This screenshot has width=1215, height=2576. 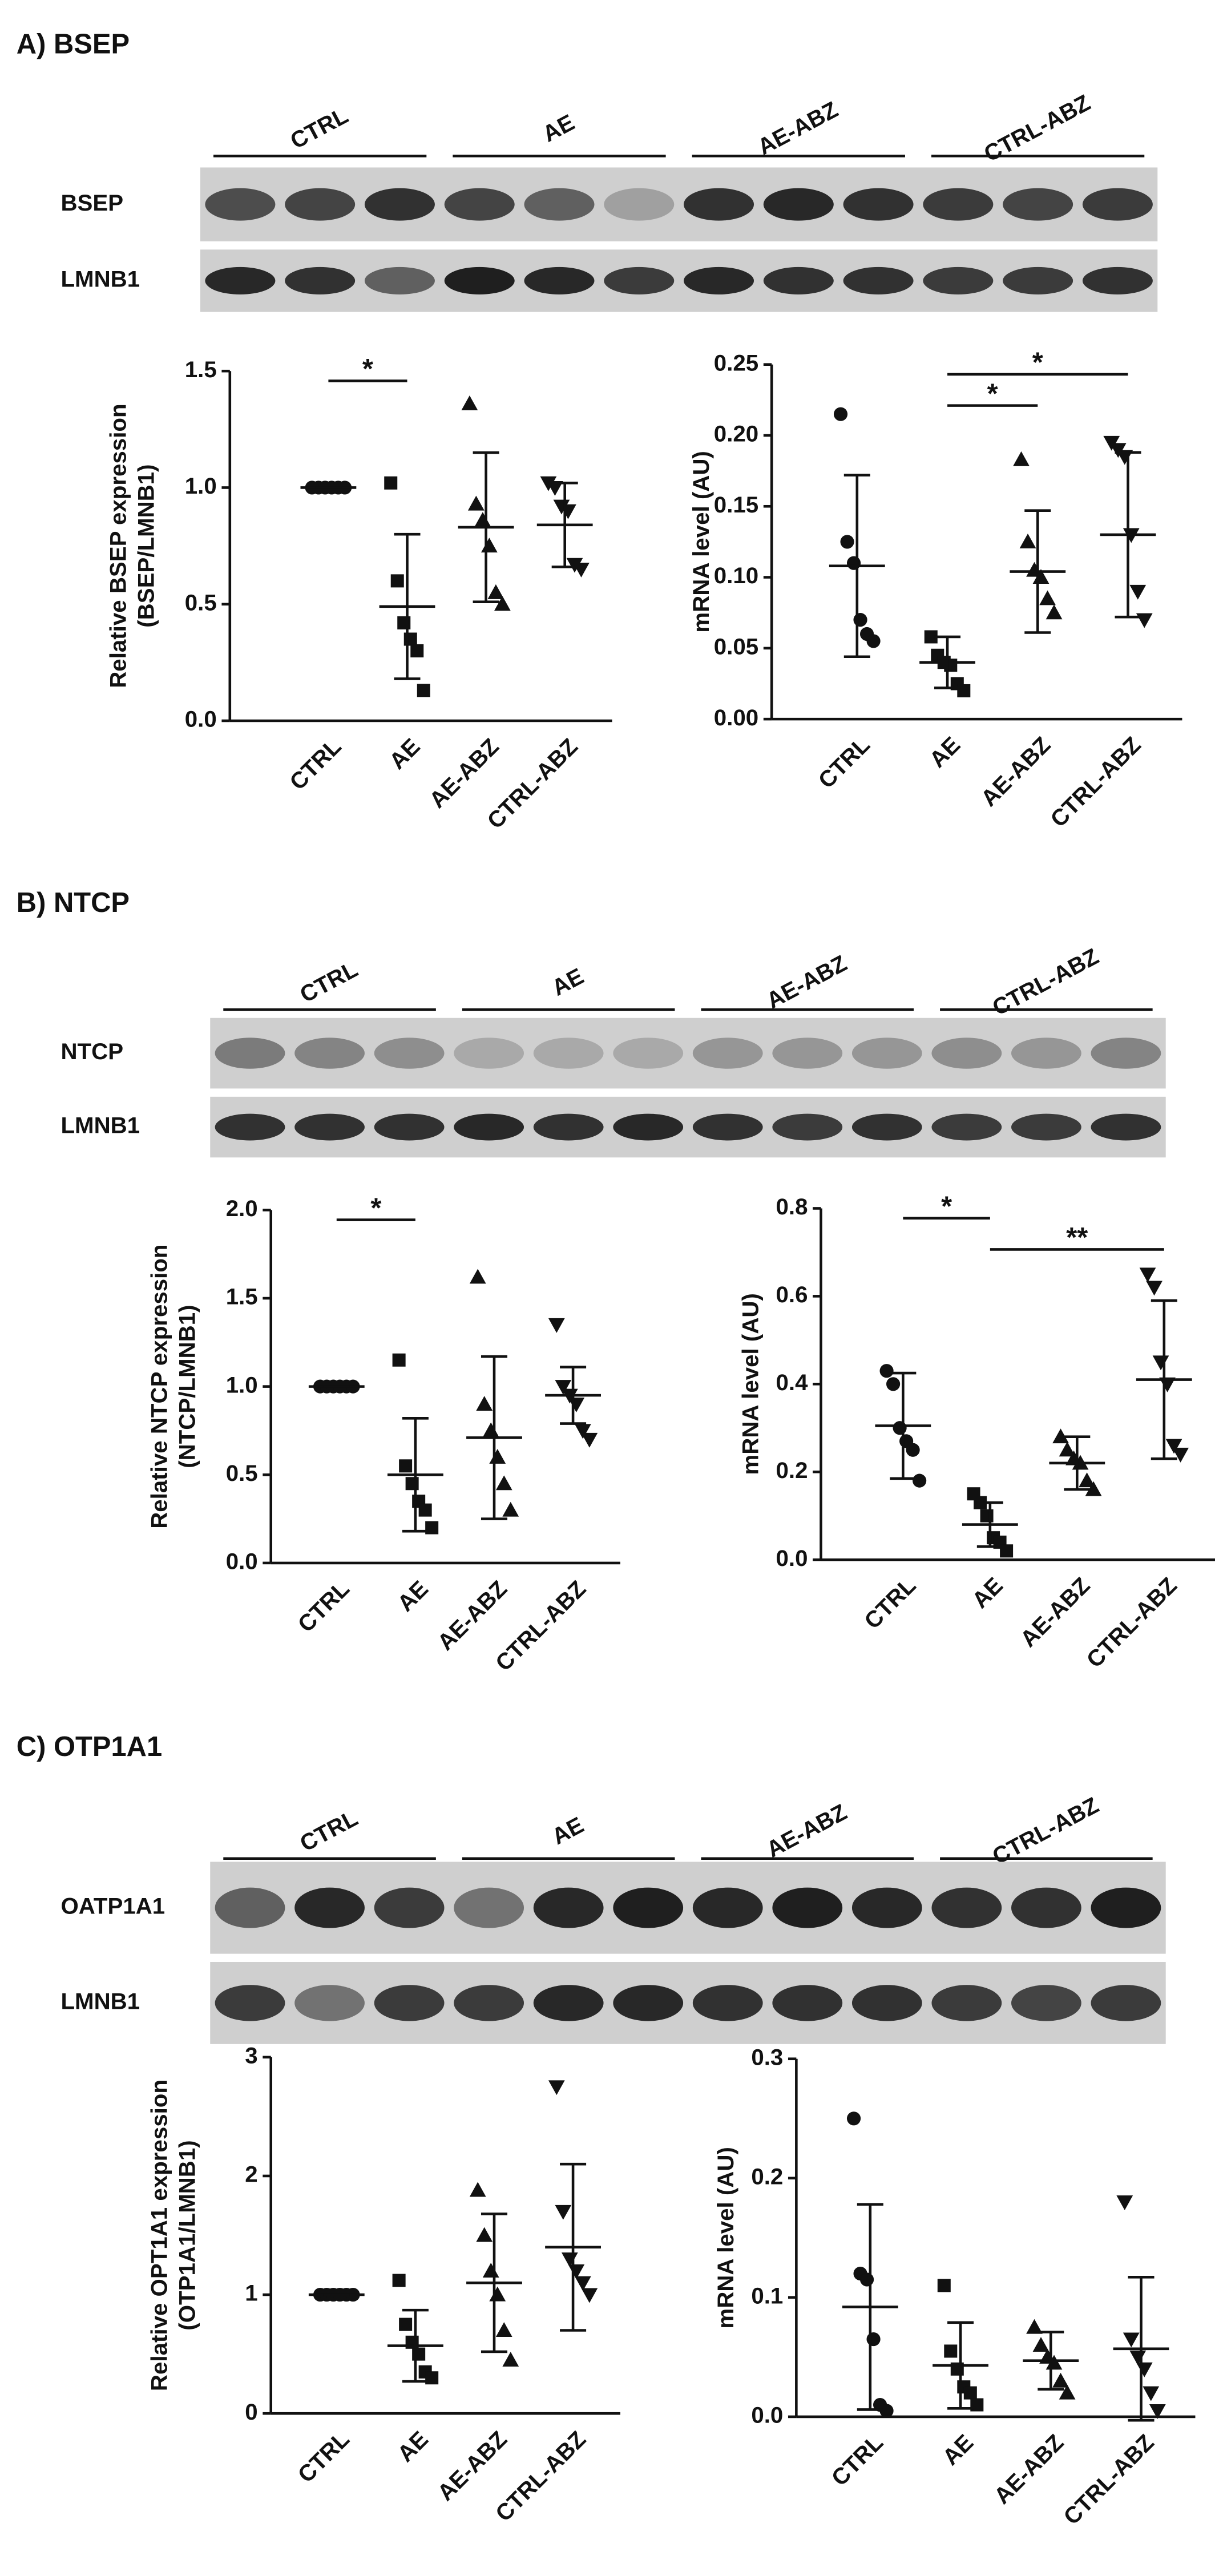 I want to click on y-tick-label: 0.4, so click(x=792, y=1382).